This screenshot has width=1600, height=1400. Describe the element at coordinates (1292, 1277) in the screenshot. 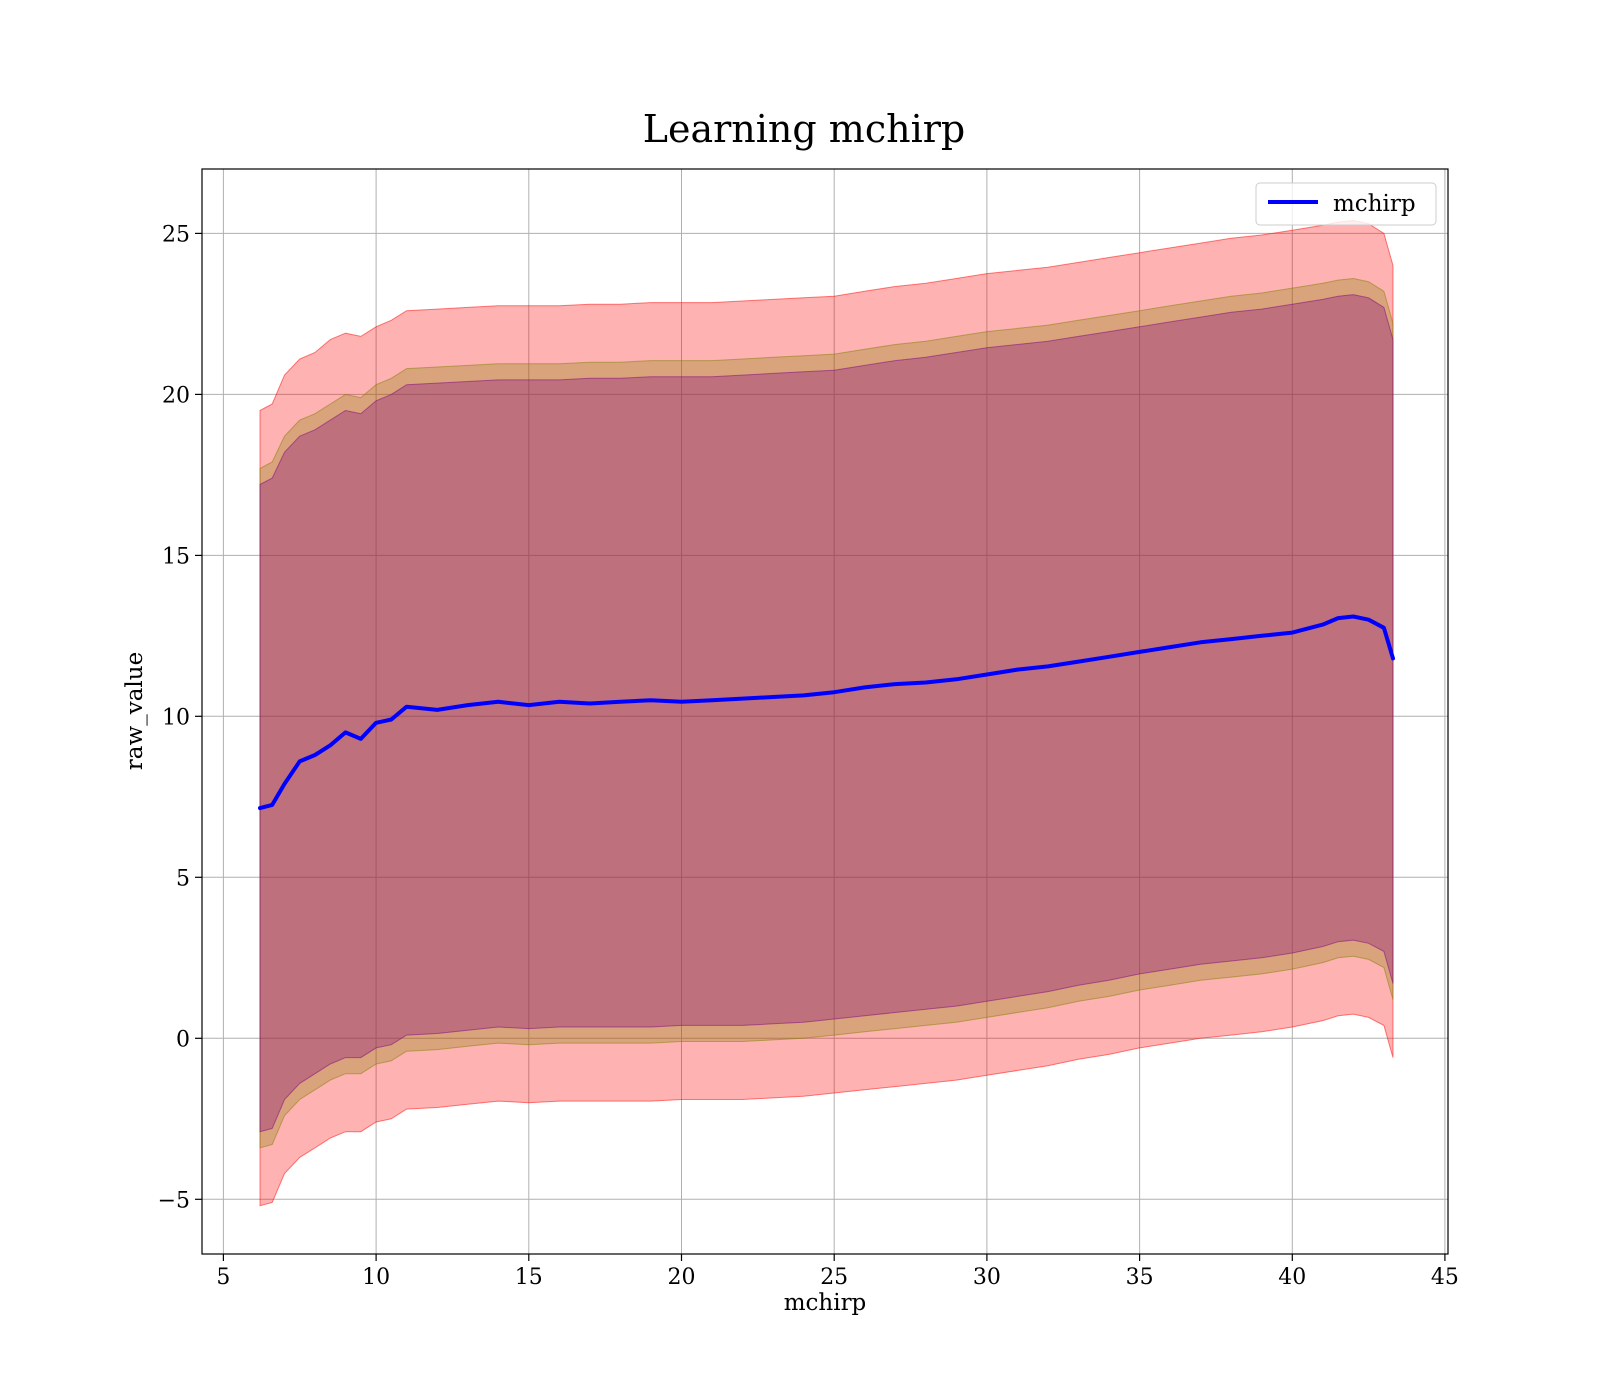

I see `x-tick-label-7: 40` at that location.